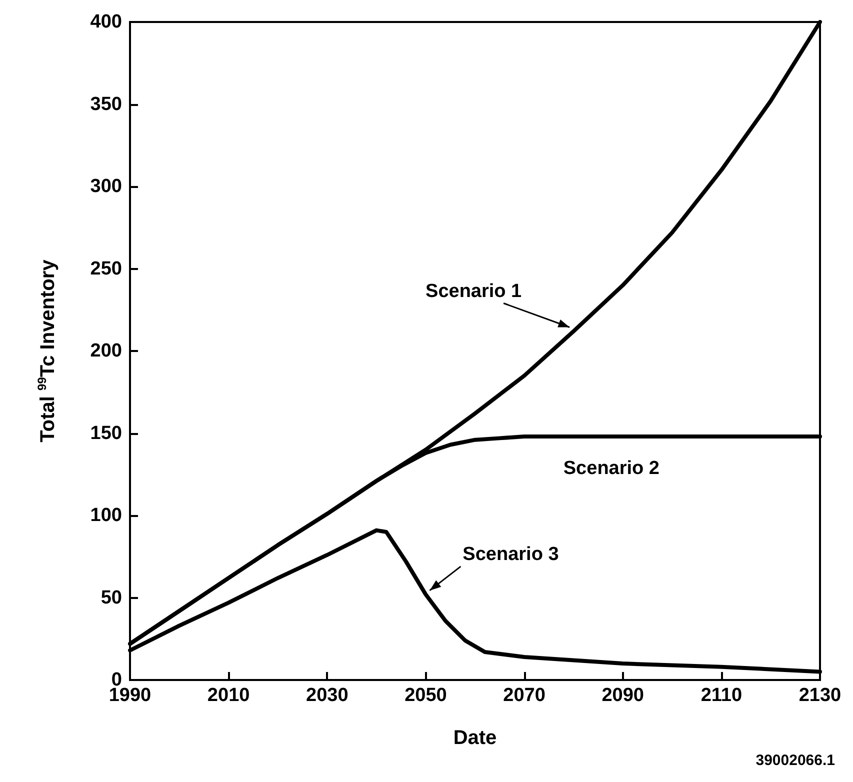 The image size is (853, 782). What do you see at coordinates (611, 469) in the screenshot?
I see `series-label: Scenario 2` at bounding box center [611, 469].